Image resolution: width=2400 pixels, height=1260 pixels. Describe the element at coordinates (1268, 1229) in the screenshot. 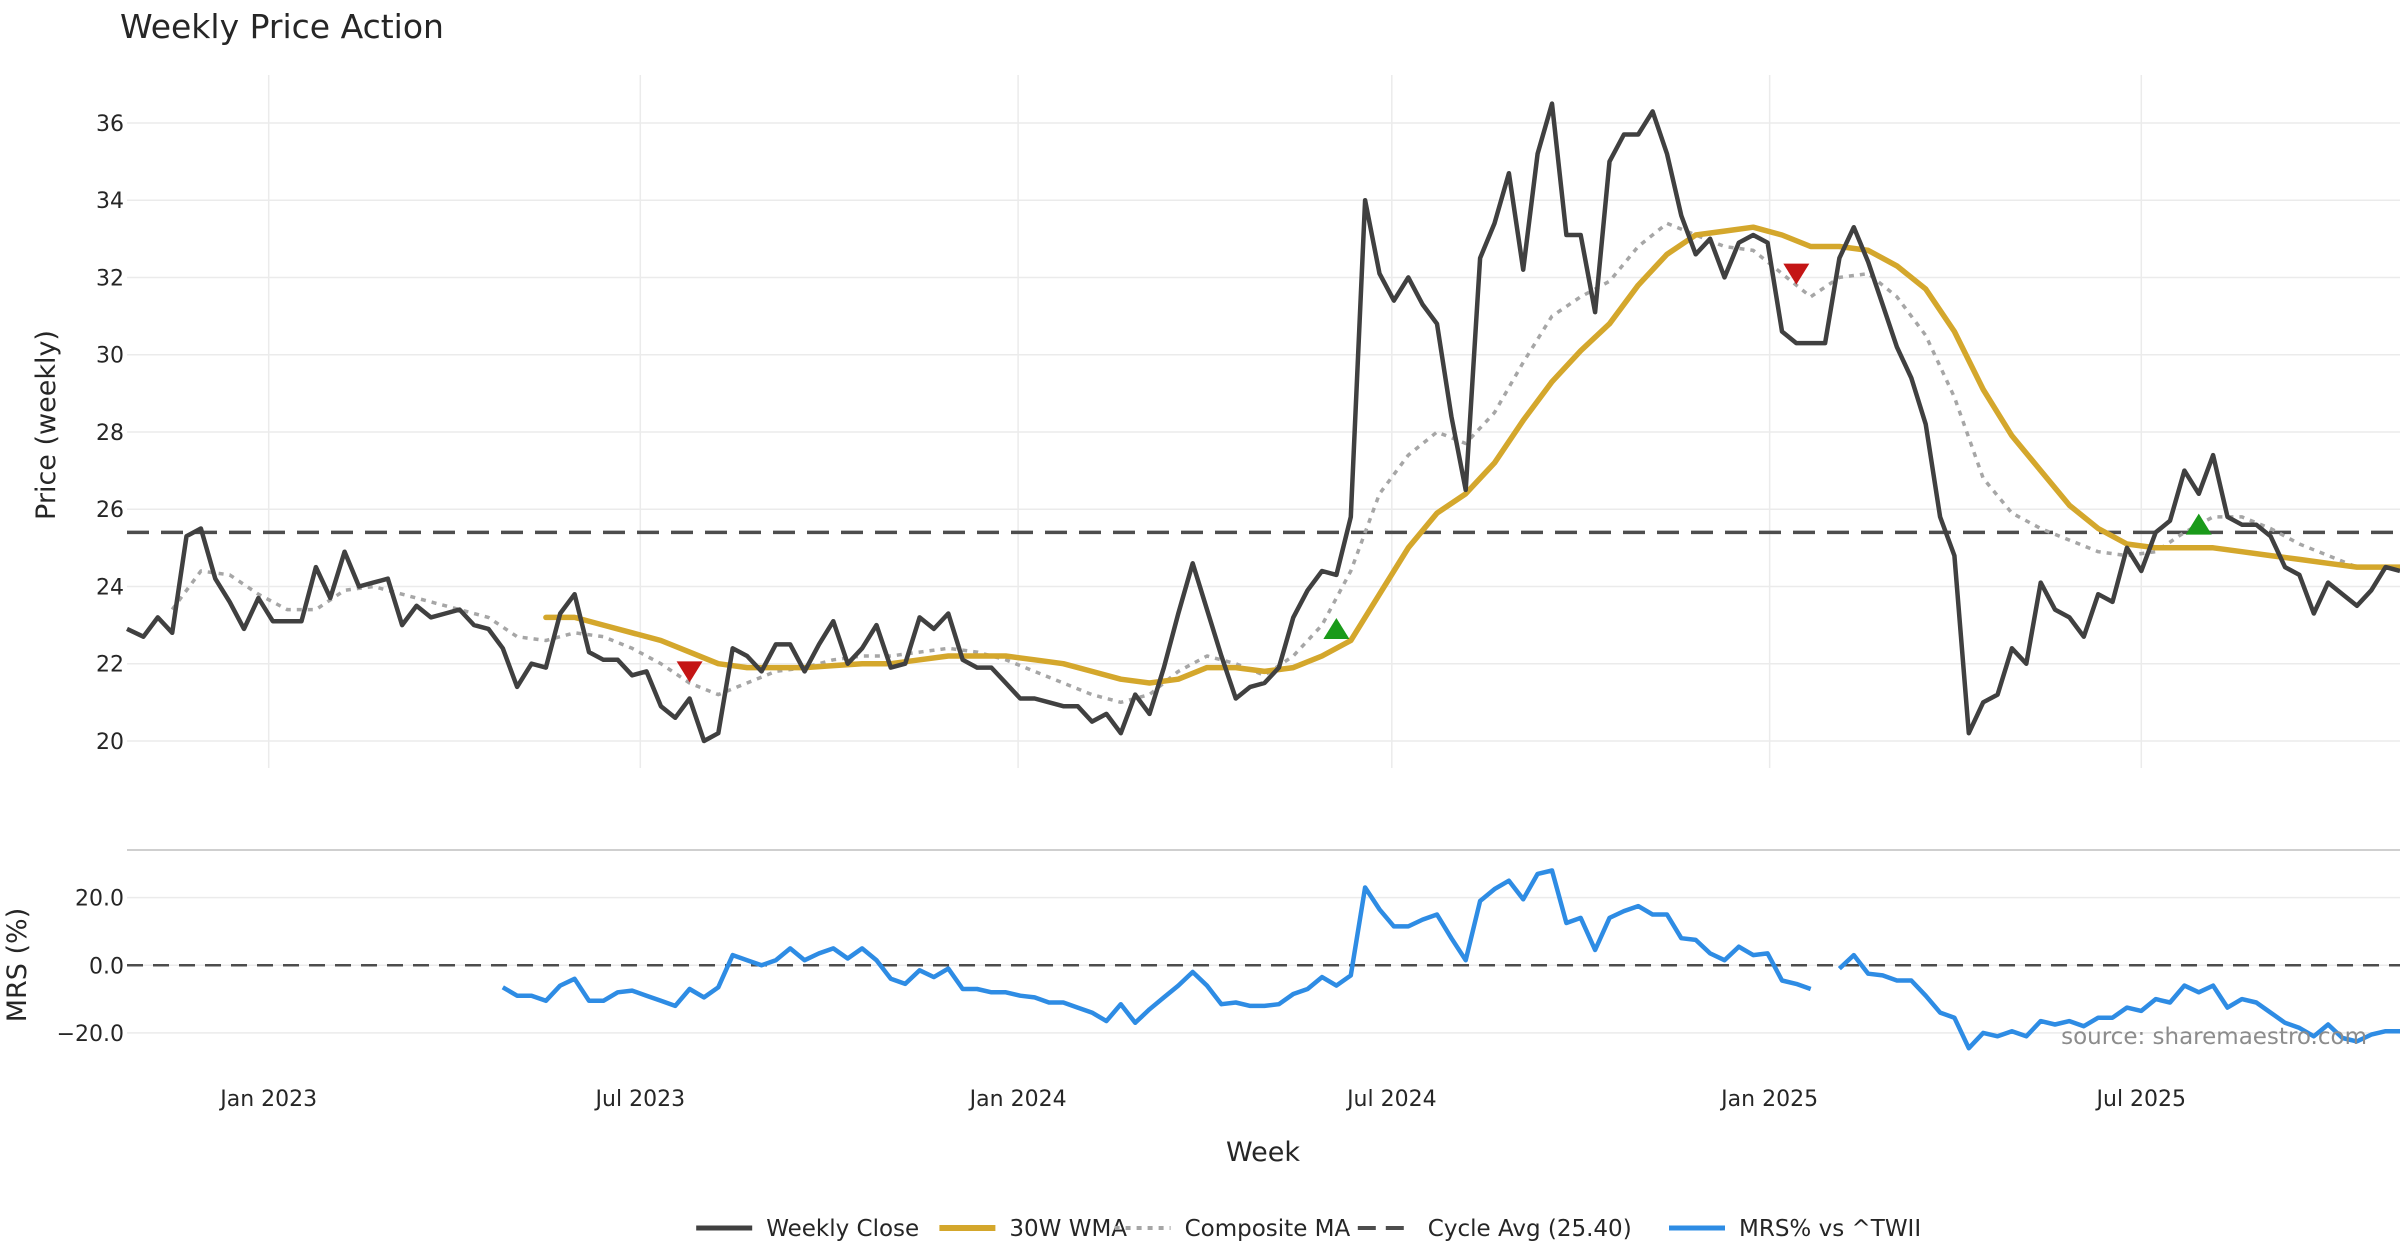

I see `legend-label: Composite MA` at that location.